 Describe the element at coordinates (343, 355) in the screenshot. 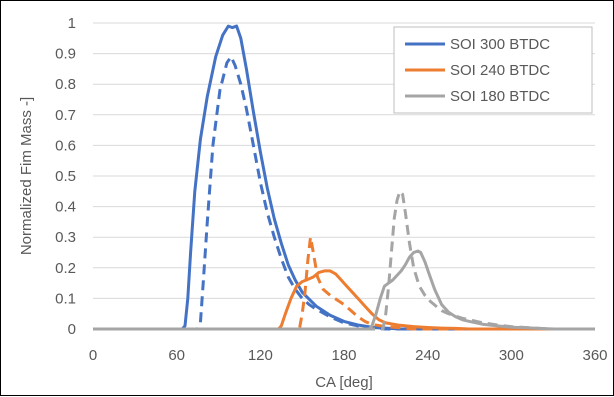

I see `x-tick-label: 180` at that location.